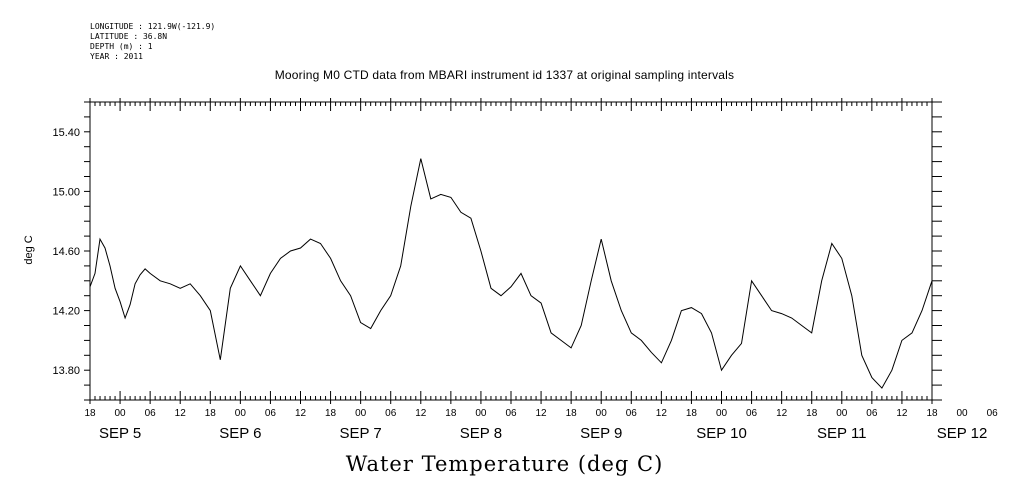 The image size is (1009, 504). I want to click on y-tick-label: 13.80, so click(66, 371).